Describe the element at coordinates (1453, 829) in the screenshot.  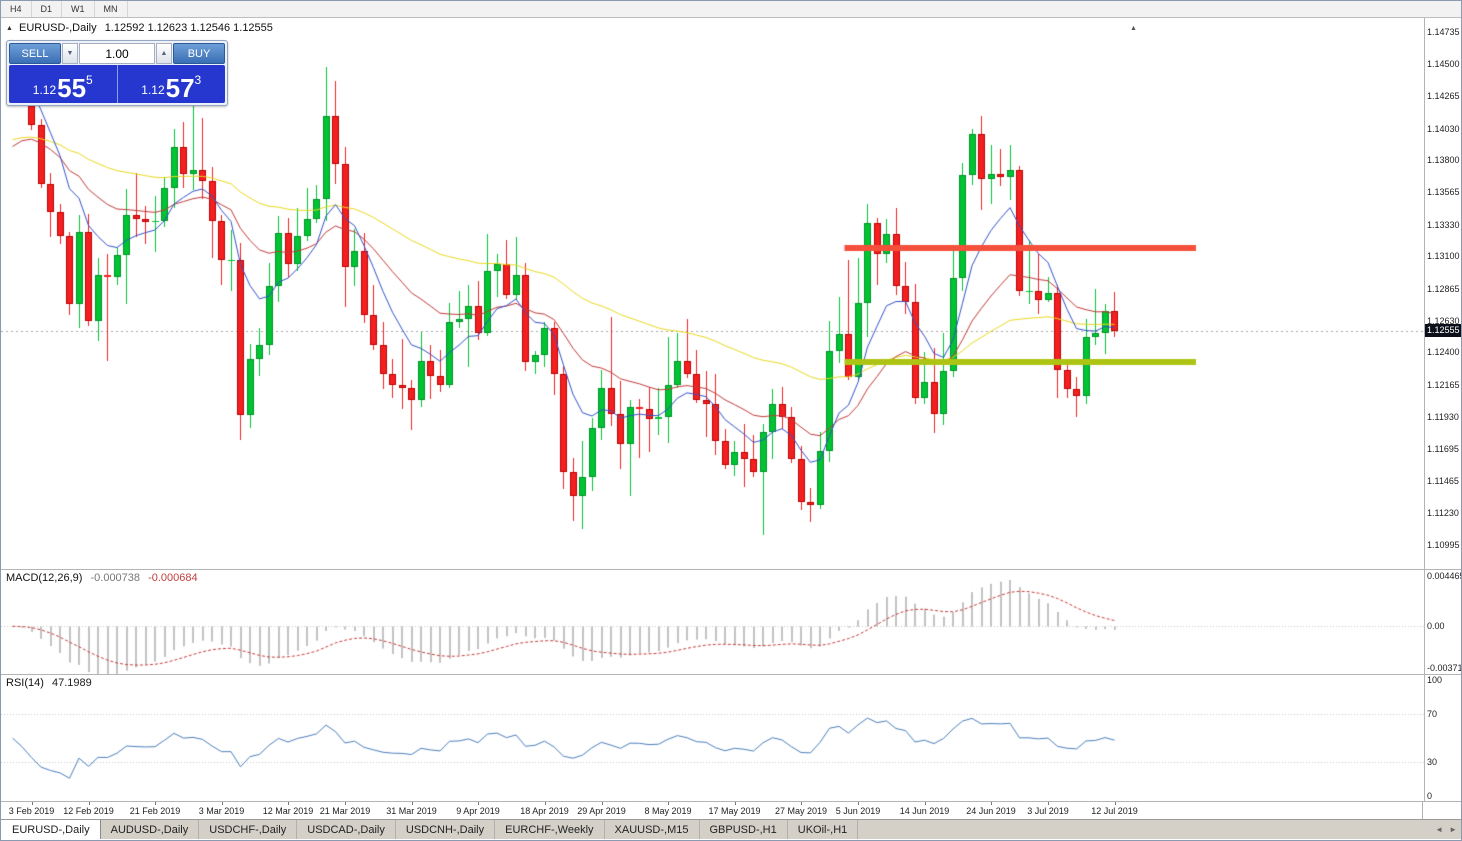
I see `tab-scroll-right-icon: ►` at that location.